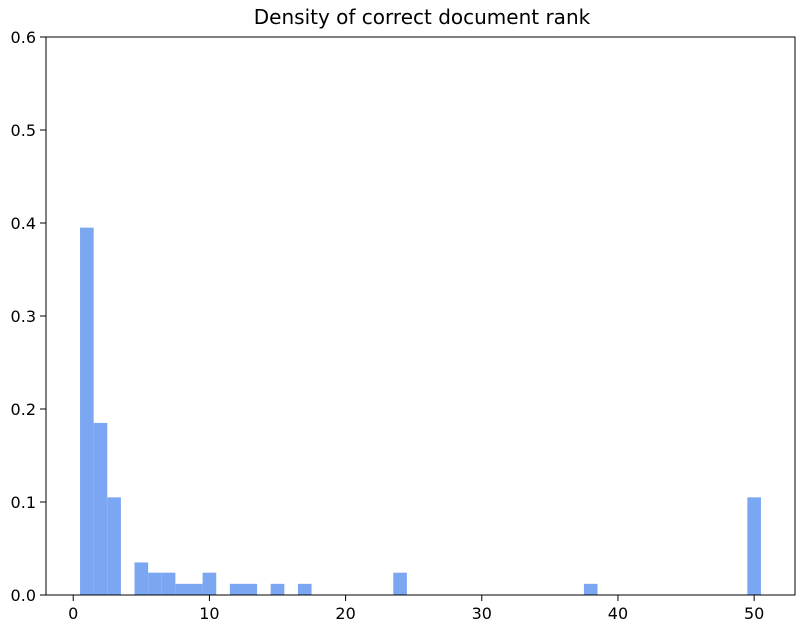 The height and width of the screenshot is (629, 801). I want to click on x-axis: 0 10 20 30 40 50, so click(416, 609).